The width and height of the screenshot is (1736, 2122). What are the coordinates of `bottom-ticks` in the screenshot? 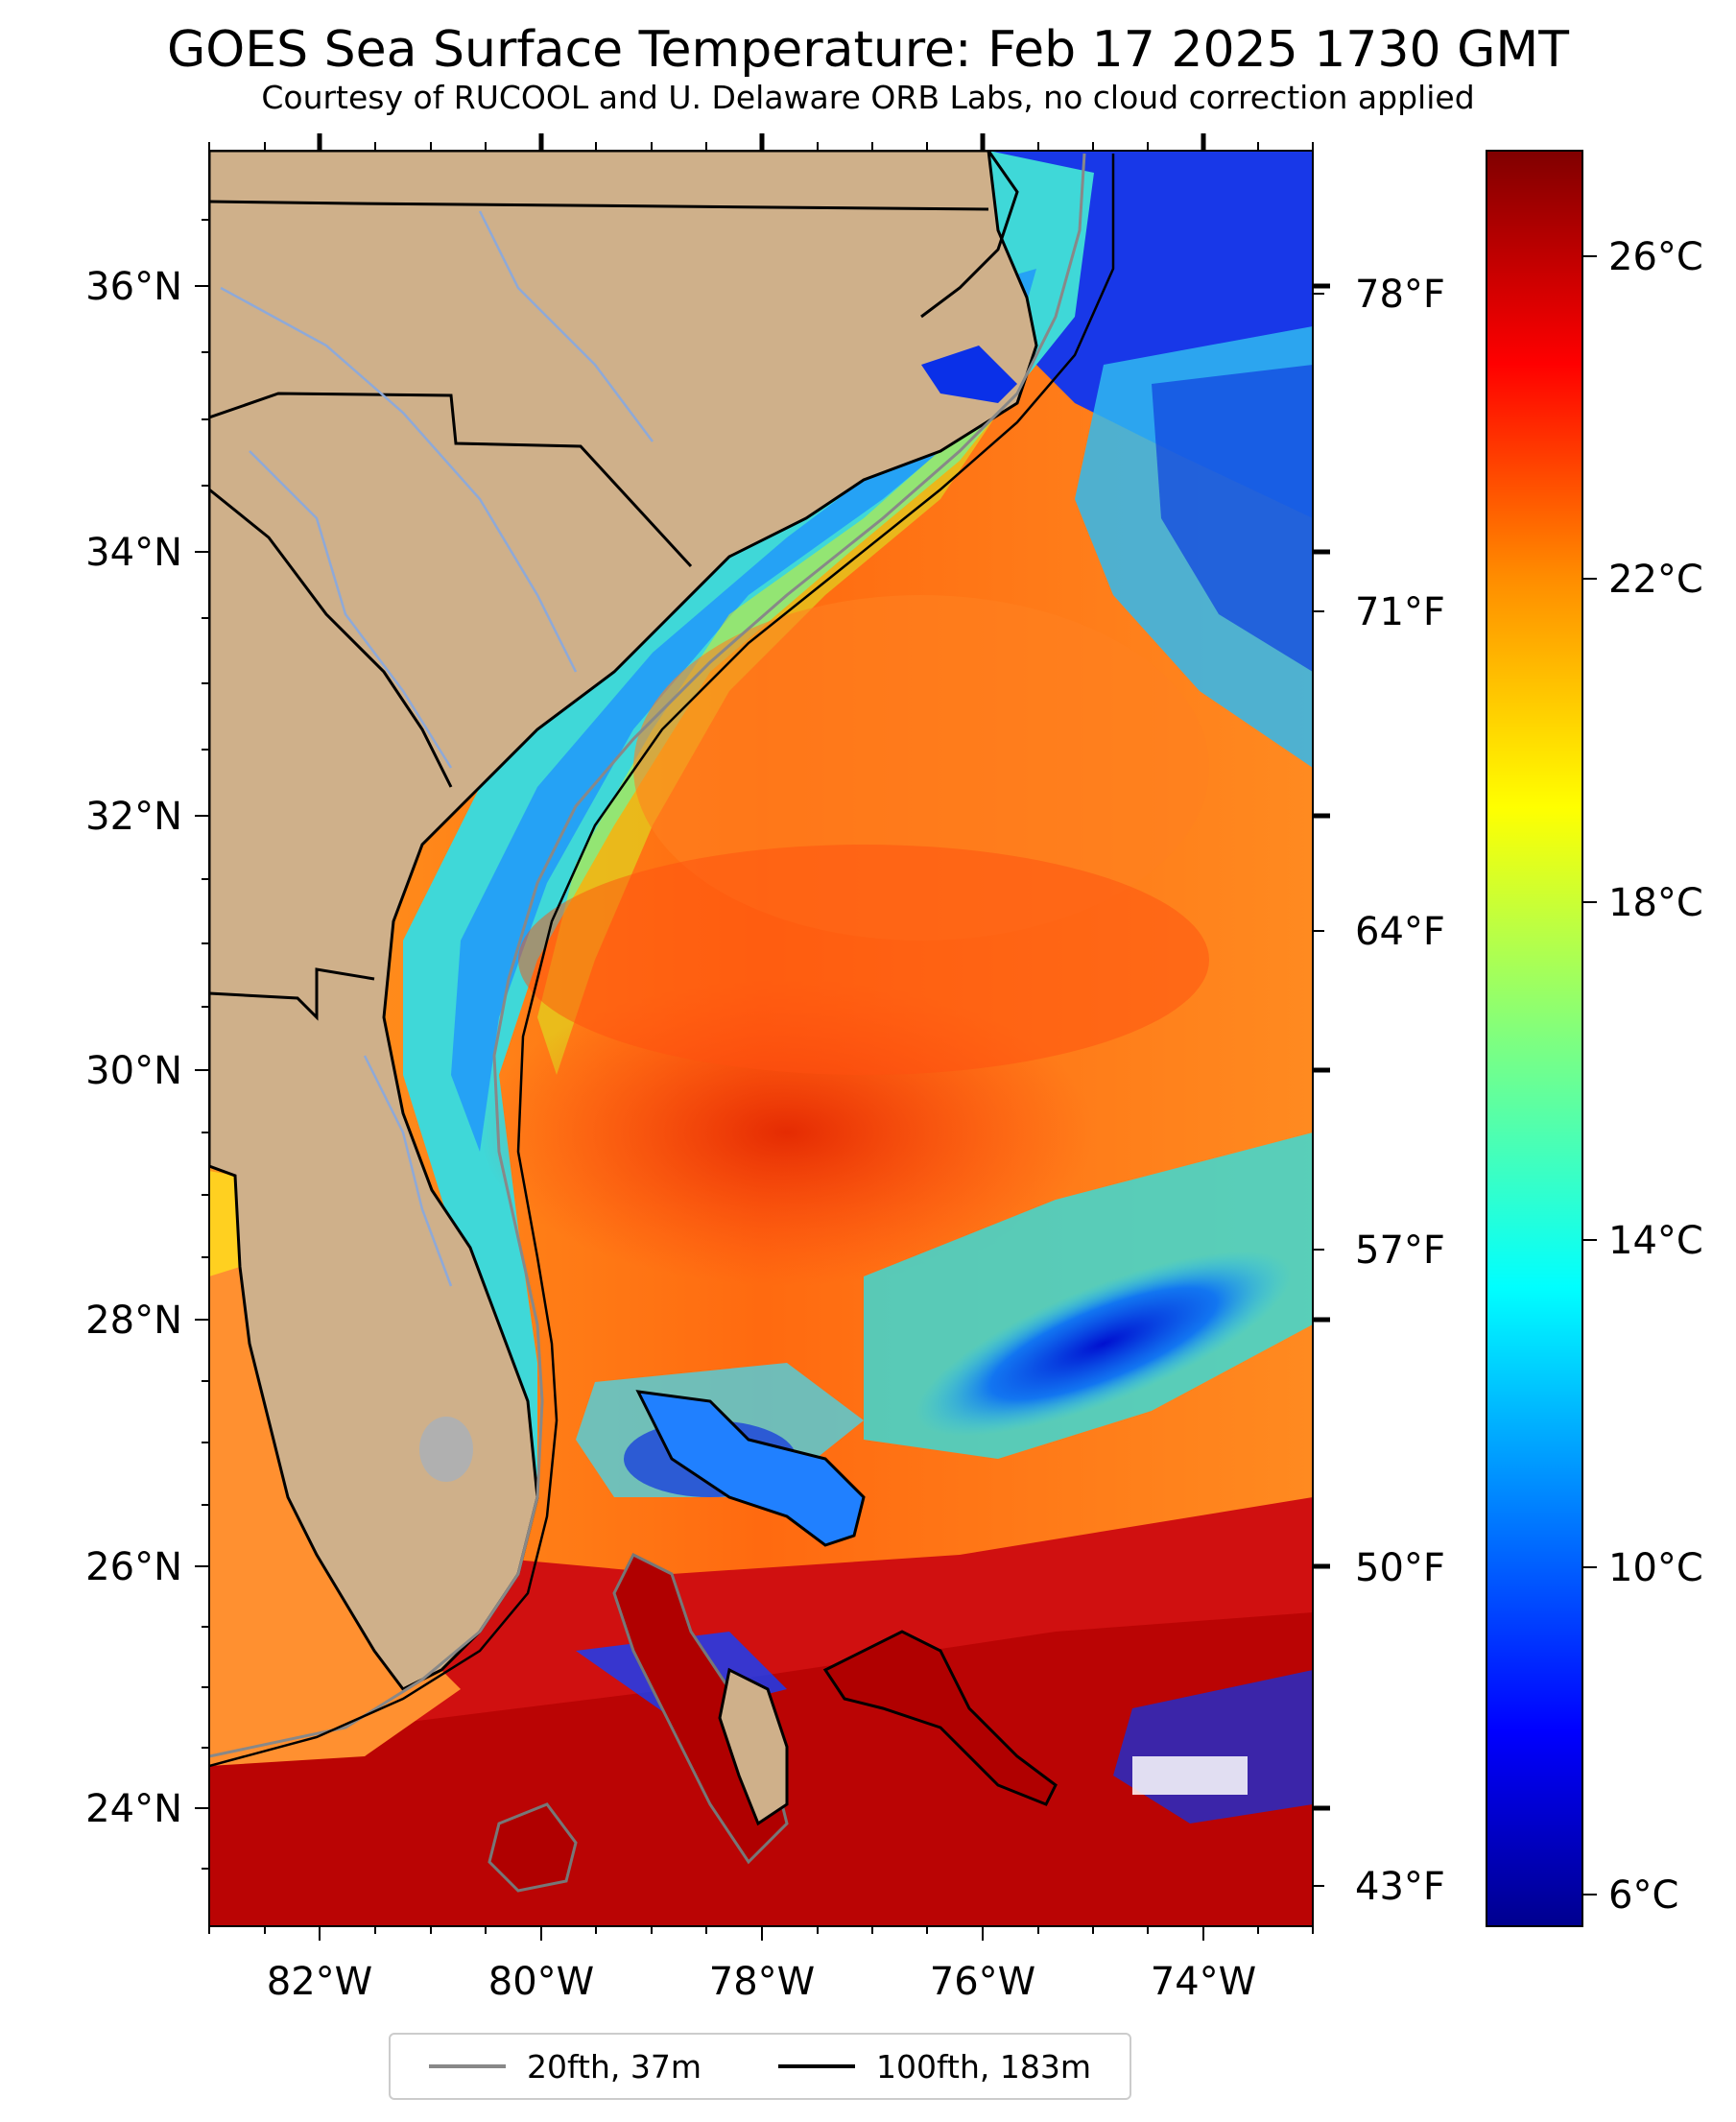 It's located at (761, 1933).